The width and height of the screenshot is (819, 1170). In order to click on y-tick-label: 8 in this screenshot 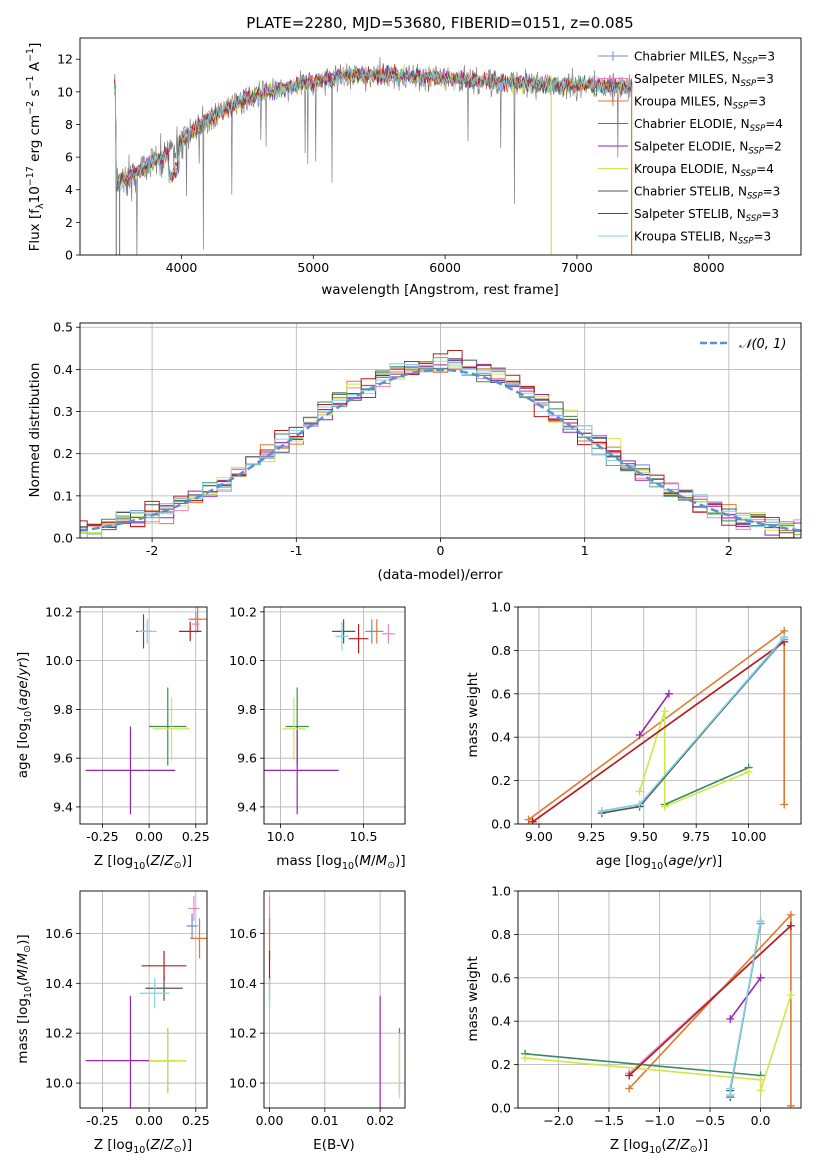, I will do `click(69, 124)`.